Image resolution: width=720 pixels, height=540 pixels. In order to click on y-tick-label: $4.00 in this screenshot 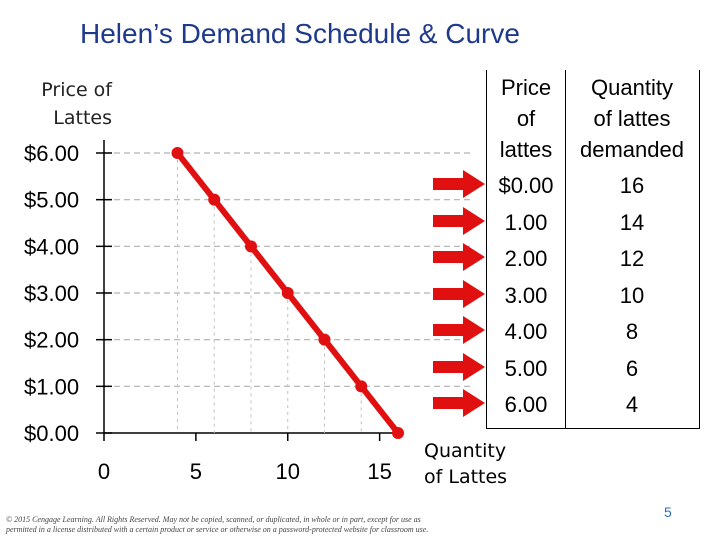, I will do `click(51, 246)`.